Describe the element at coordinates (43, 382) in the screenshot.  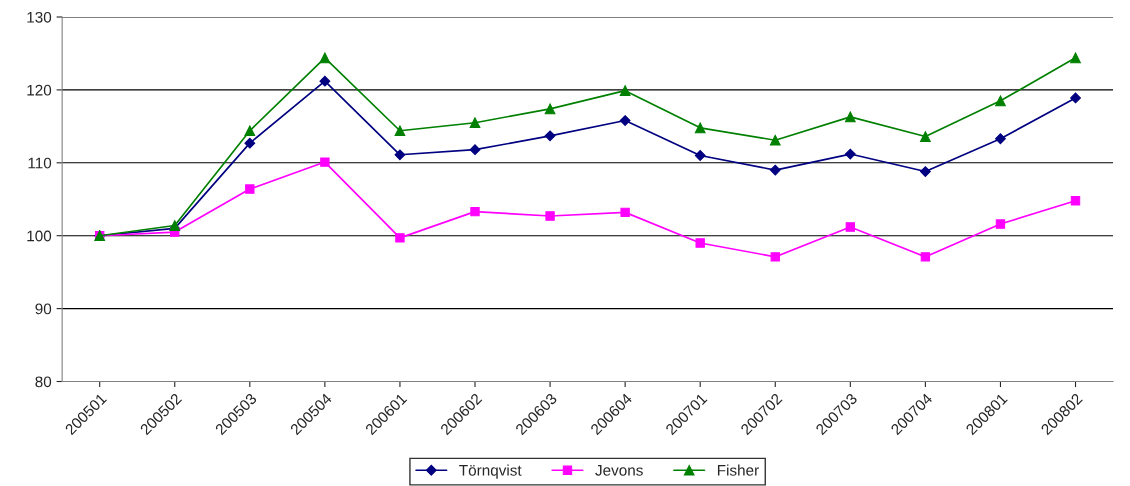
I see `y-tick-label: 80` at that location.